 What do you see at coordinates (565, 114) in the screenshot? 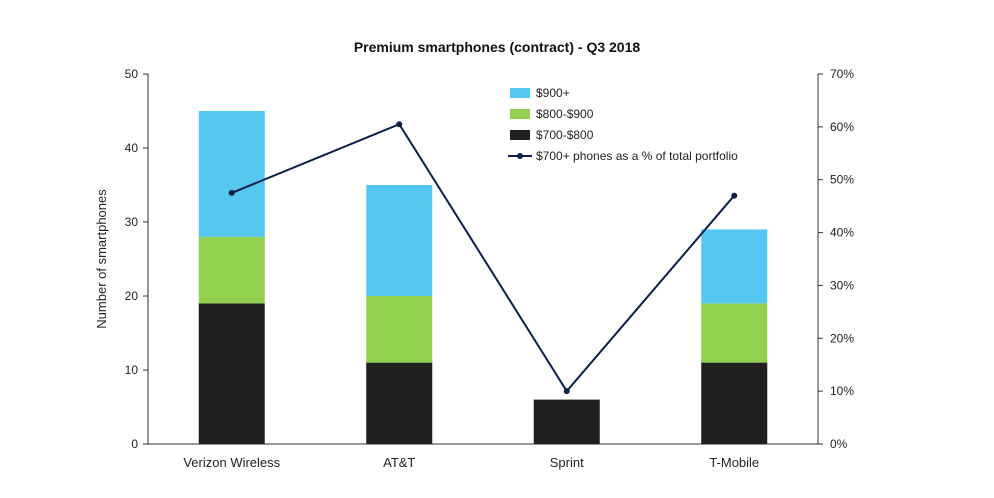
I see `legend-label: $800-$900` at bounding box center [565, 114].